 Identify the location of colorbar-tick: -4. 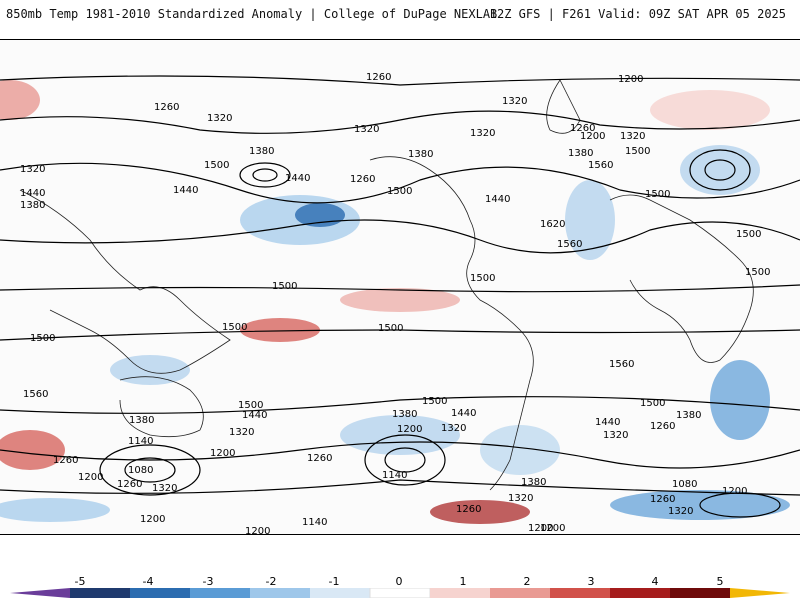
(148, 581).